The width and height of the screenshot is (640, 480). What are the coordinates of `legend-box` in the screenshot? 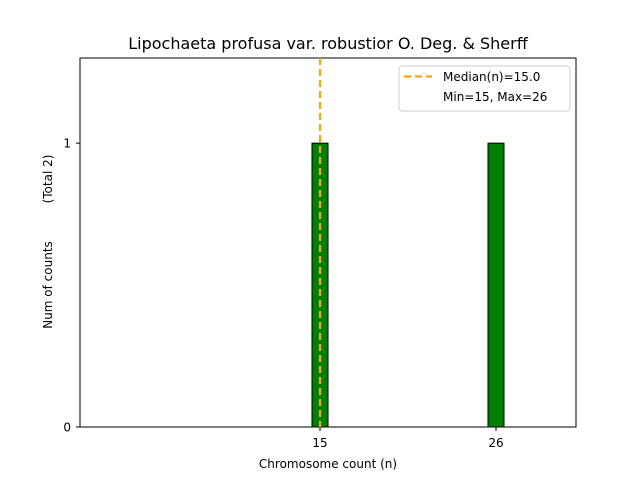 It's located at (484, 88).